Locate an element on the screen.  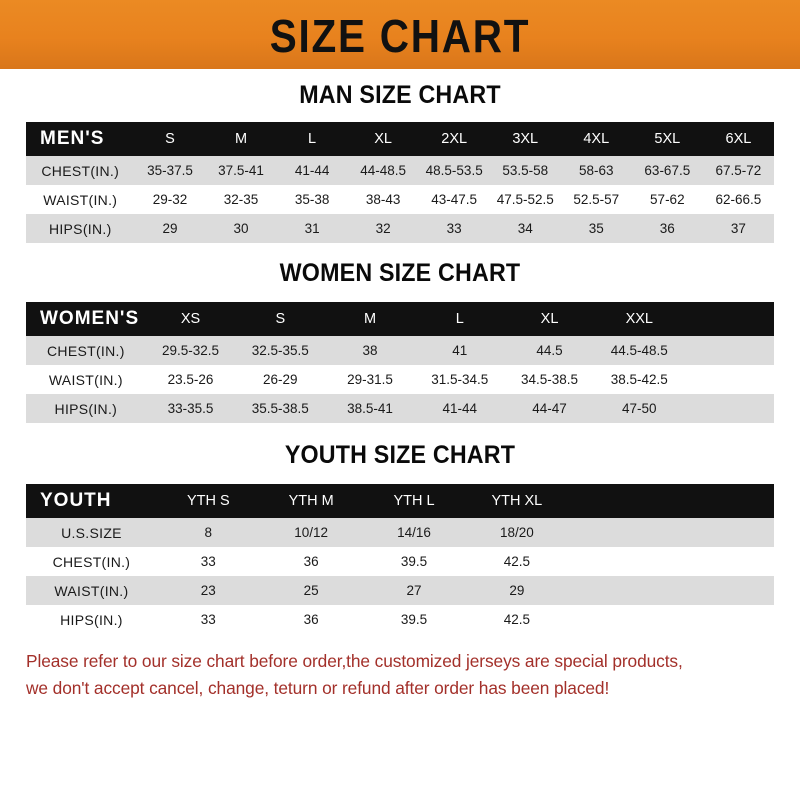
measurement-cell: 32 is located at coordinates (383, 228).